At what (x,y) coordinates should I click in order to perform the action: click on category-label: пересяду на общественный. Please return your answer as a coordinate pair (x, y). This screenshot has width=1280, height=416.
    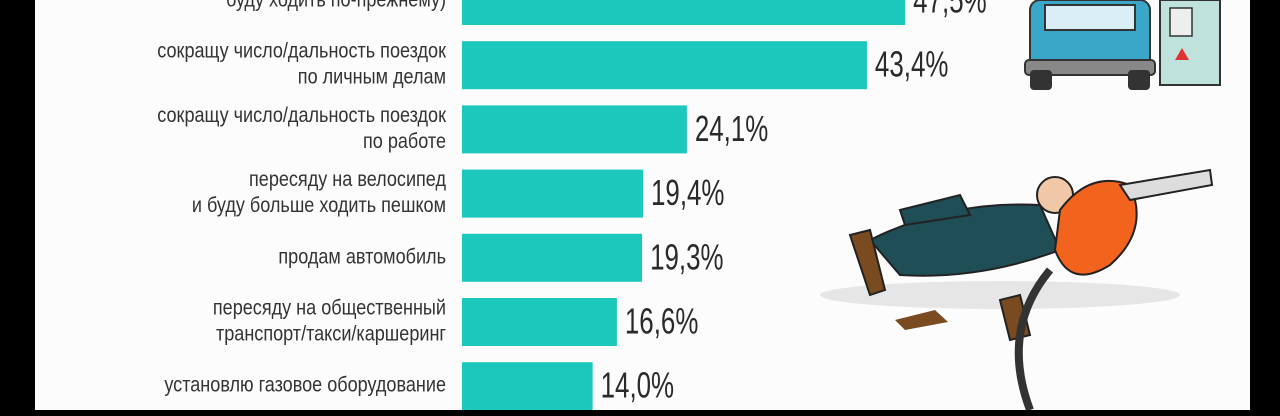
    Looking at the image, I should click on (329, 308).